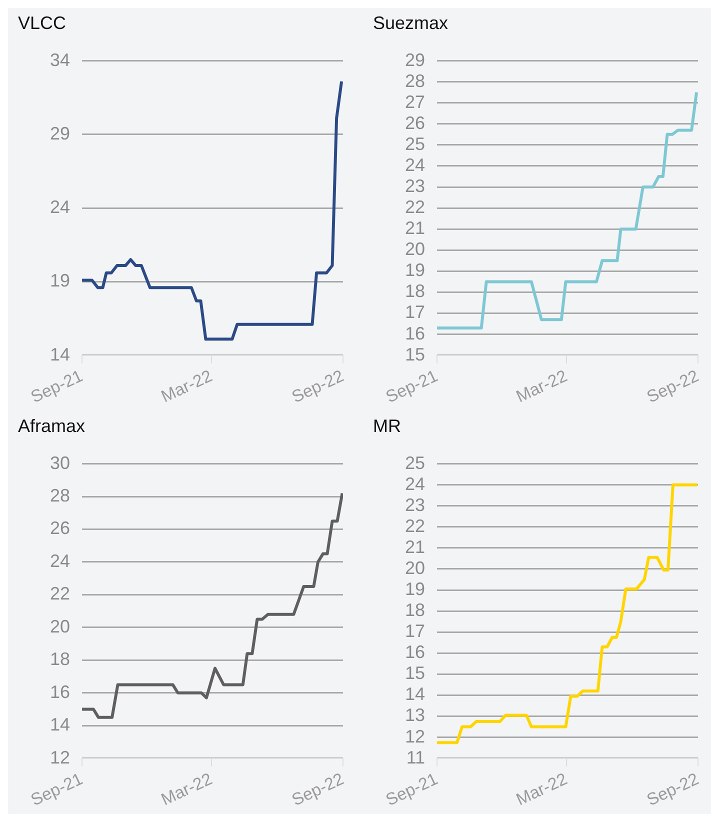 The image size is (711, 814). Describe the element at coordinates (60, 60) in the screenshot. I see `y-tick-label: 34` at that location.